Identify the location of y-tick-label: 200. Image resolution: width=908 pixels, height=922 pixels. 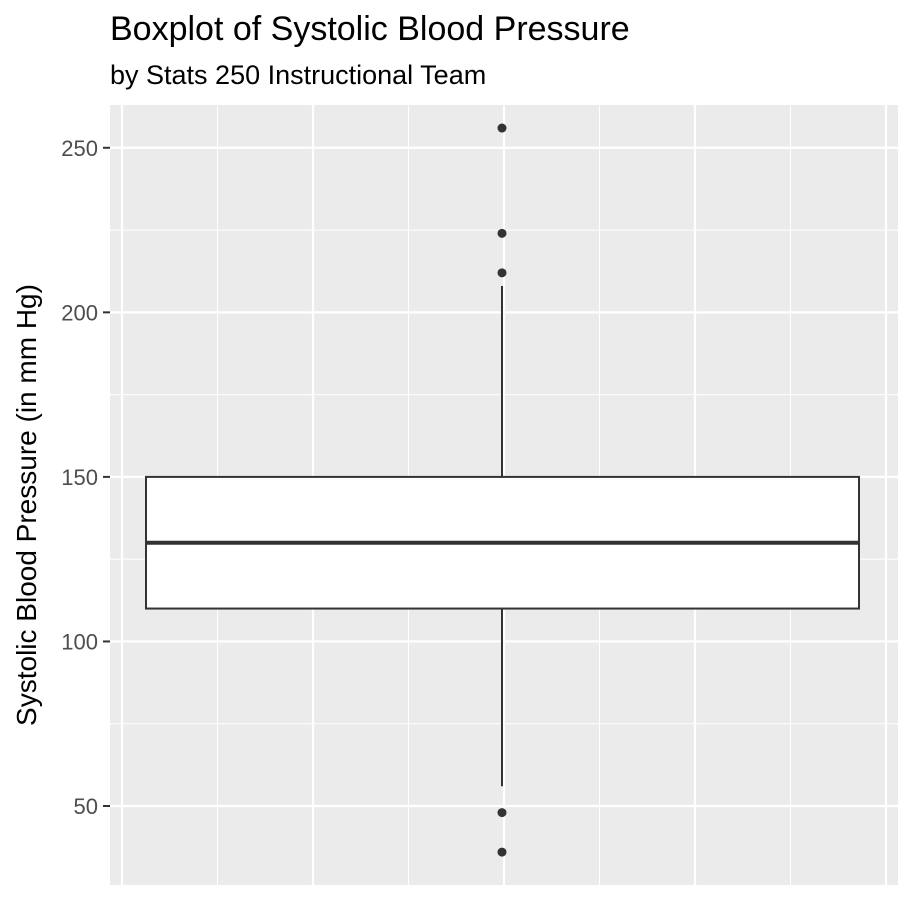
(79, 312).